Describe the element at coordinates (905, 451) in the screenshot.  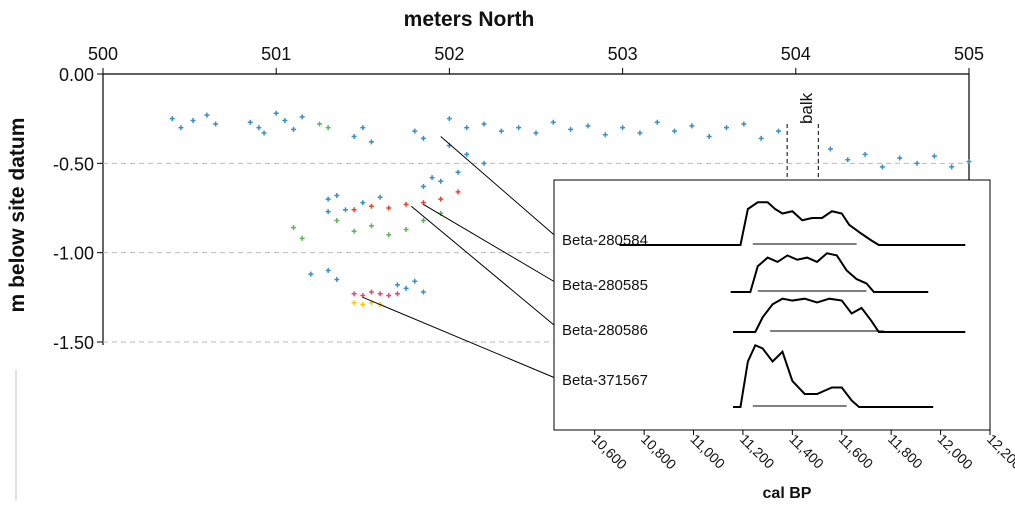
I see `inset-x-tick-label: 11,800` at that location.